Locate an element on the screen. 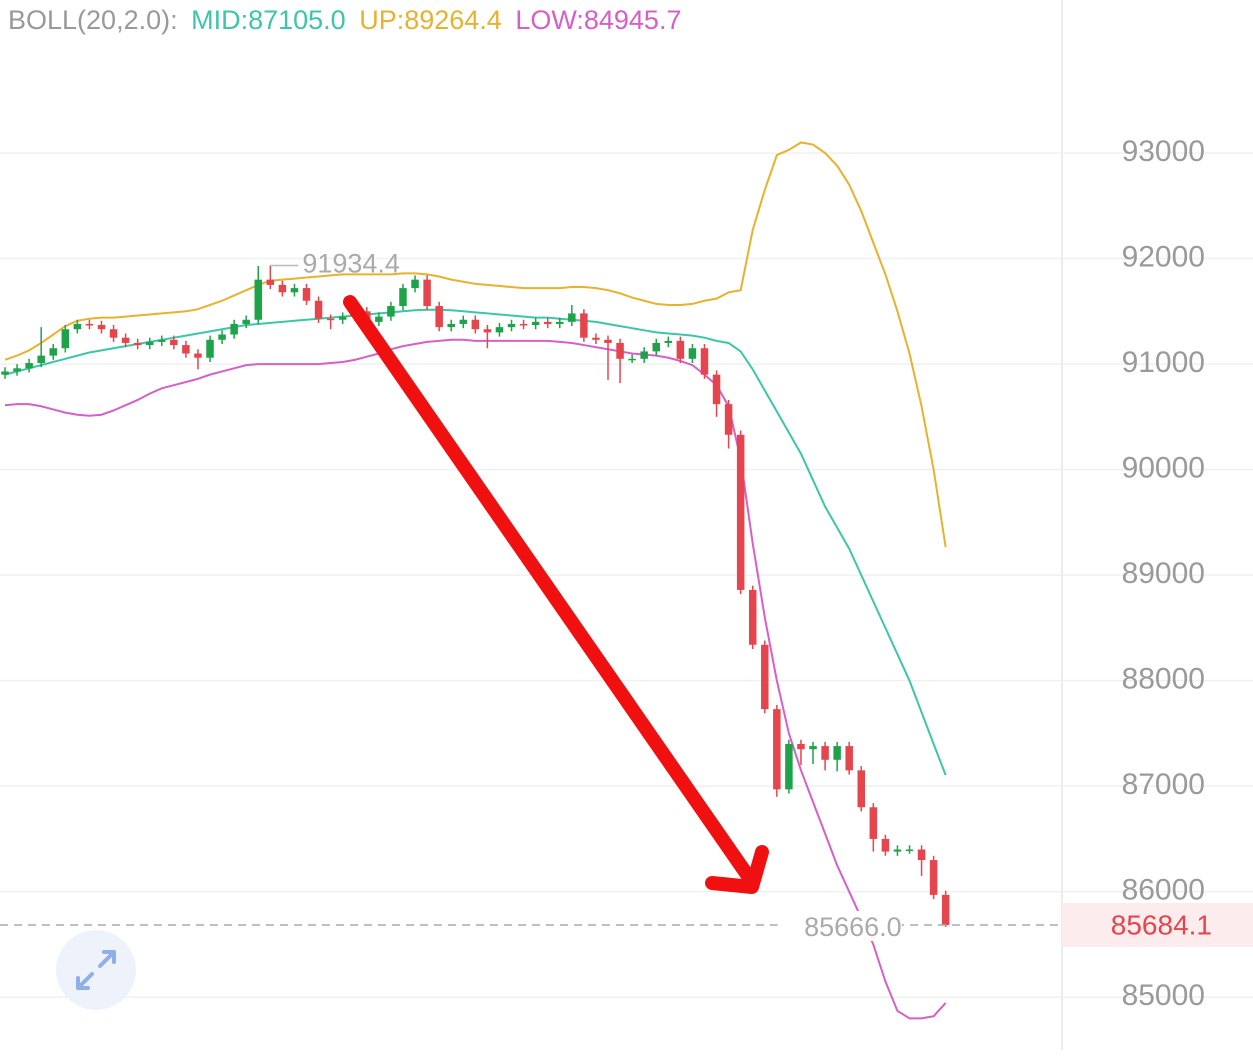  expand-bg is located at coordinates (96, 970).